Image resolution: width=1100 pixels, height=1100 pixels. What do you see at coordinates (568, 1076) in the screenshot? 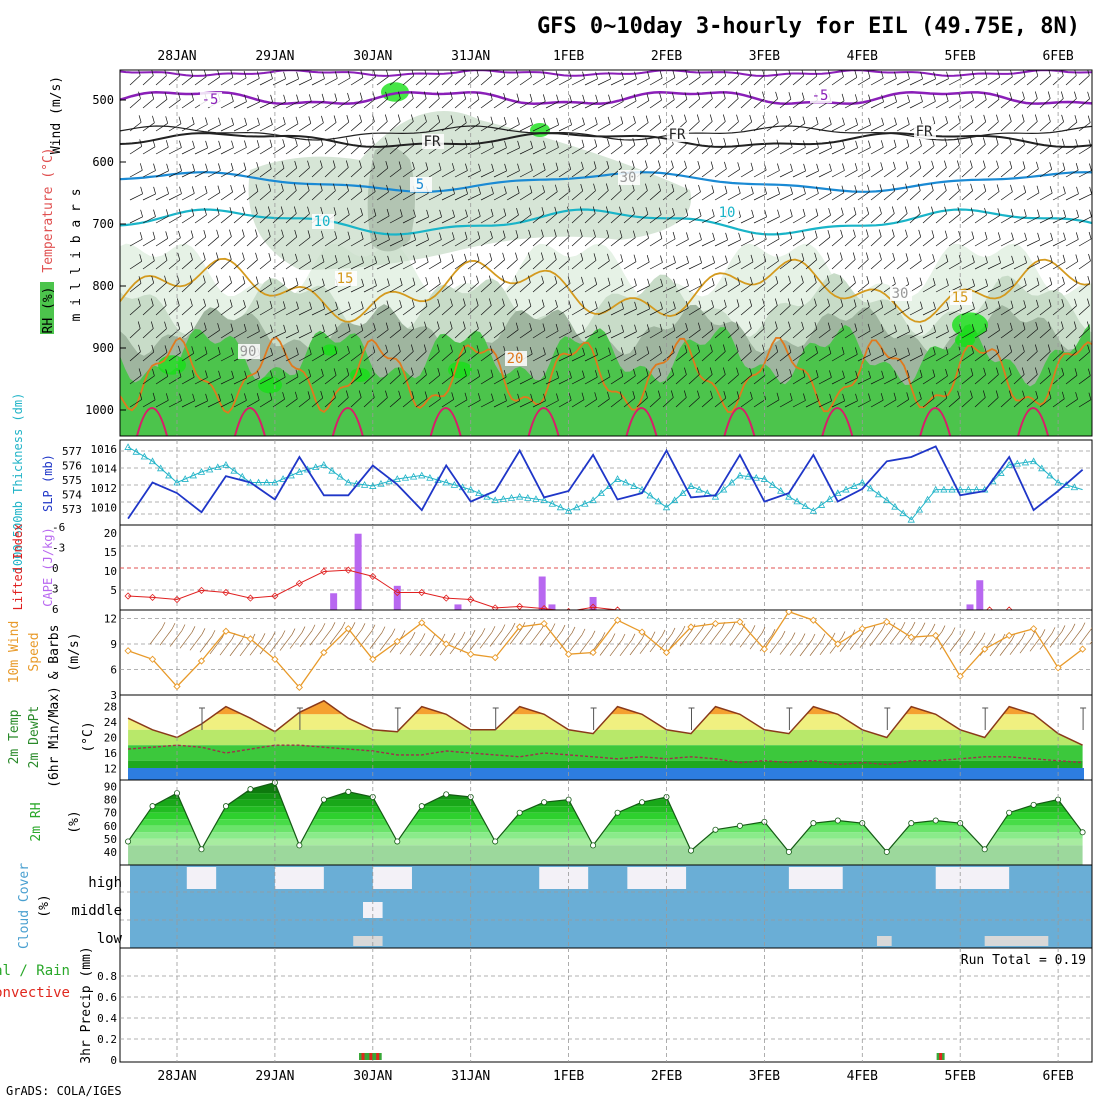
I see `bottom-date-label: 1FEB` at bounding box center [568, 1076].